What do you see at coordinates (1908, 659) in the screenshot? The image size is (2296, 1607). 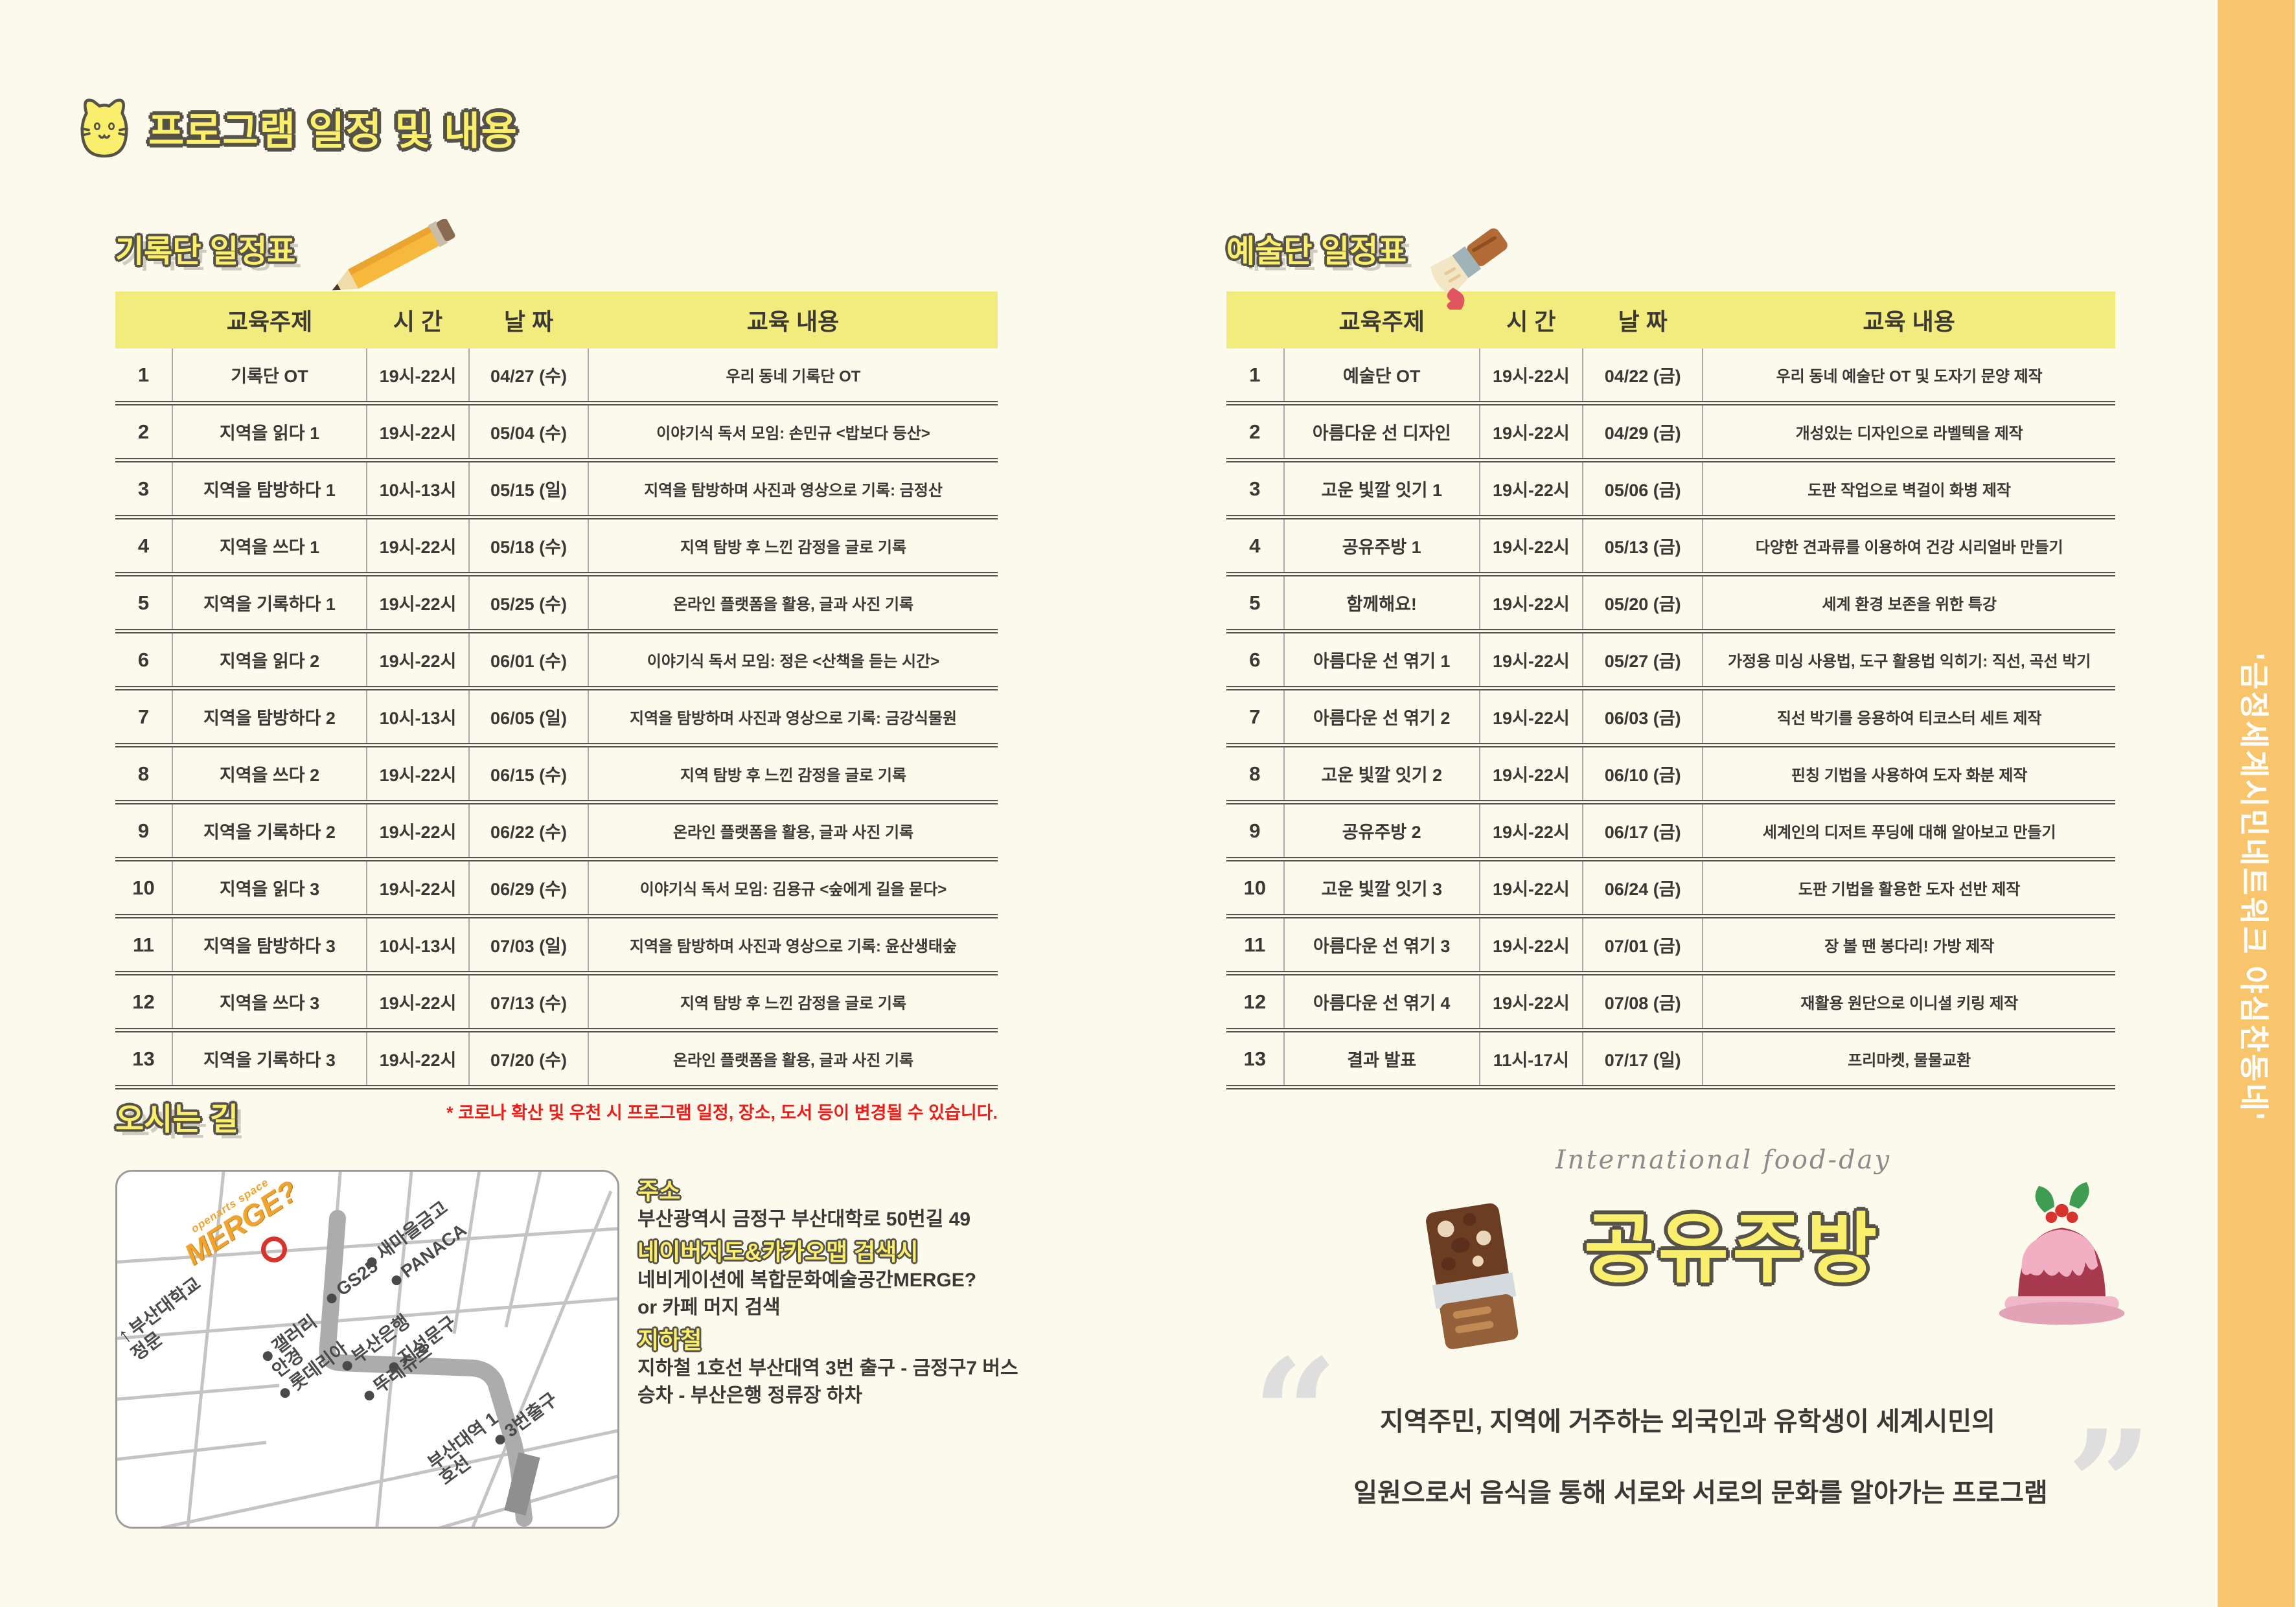 I see `cell-content: 가정용 미싱 사용법, 도구 활용법 익히기: 직선, 곡선 박기` at bounding box center [1908, 659].